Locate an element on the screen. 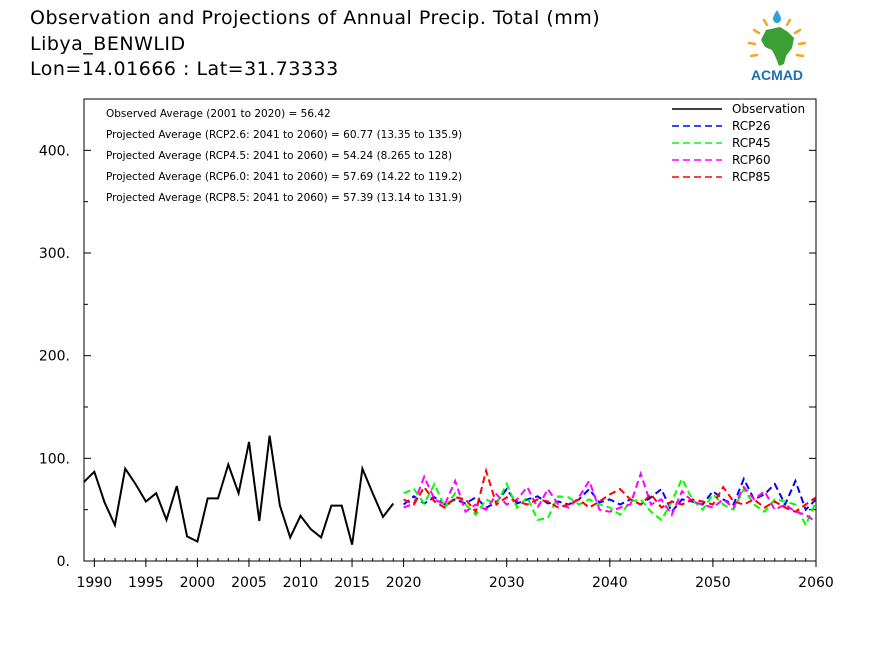 The height and width of the screenshot is (659, 879). series-lines is located at coordinates (450, 490).